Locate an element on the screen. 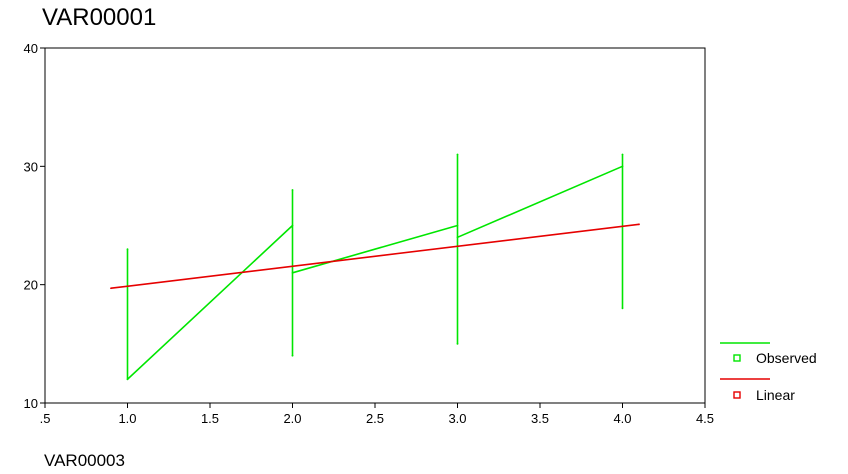 This screenshot has height=474, width=848. legend-linear-label: Linear is located at coordinates (775, 395).